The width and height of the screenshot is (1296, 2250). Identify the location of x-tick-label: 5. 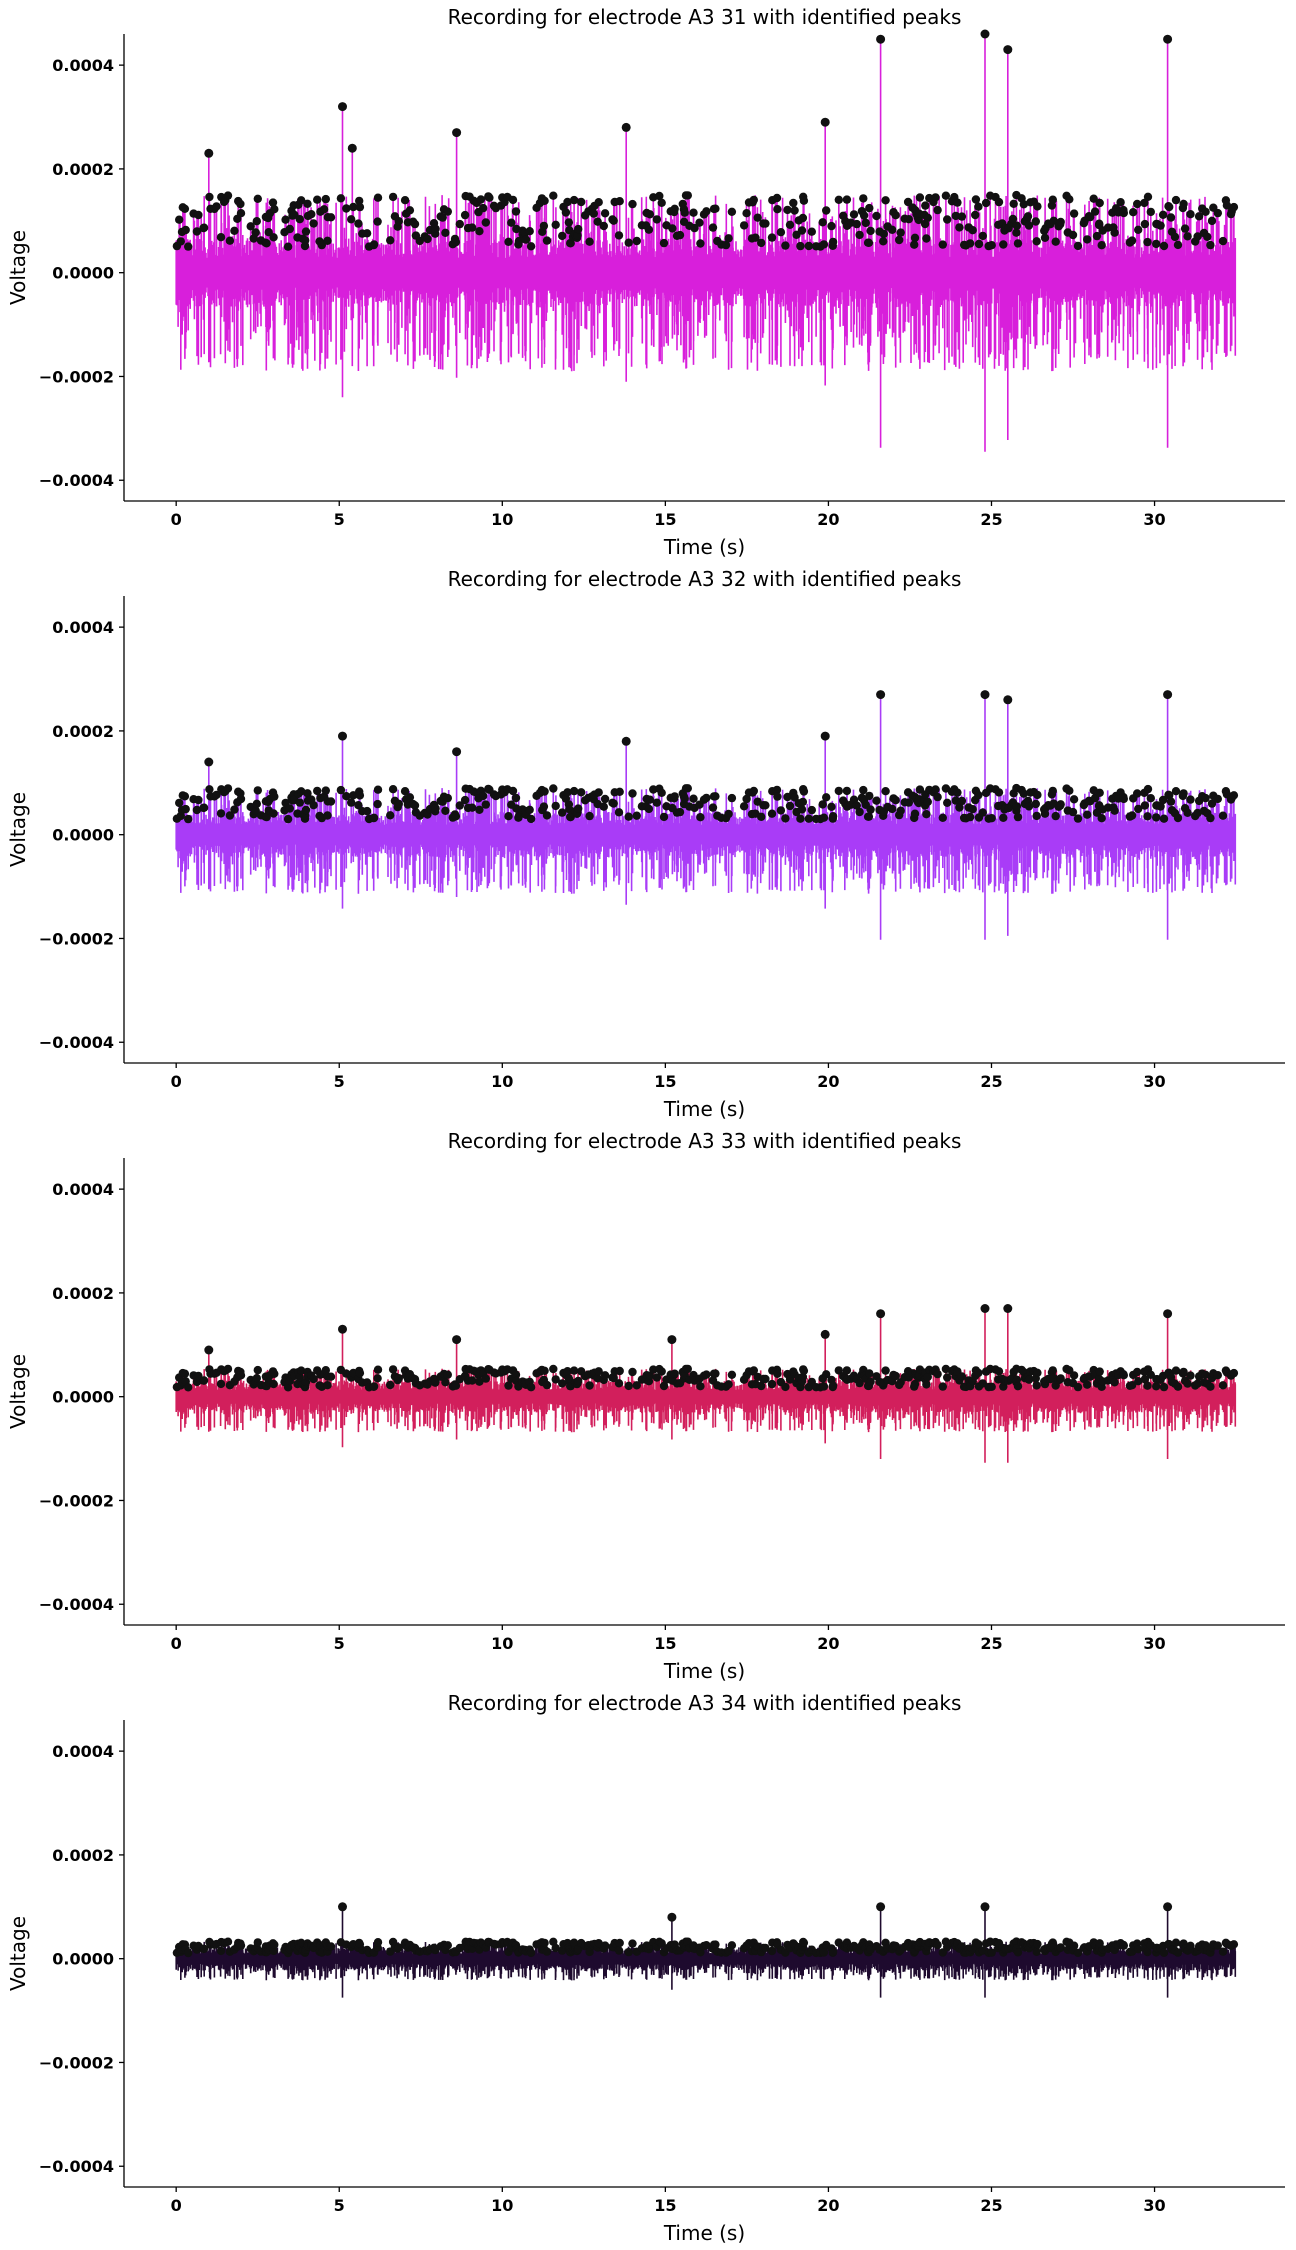
(339, 1081).